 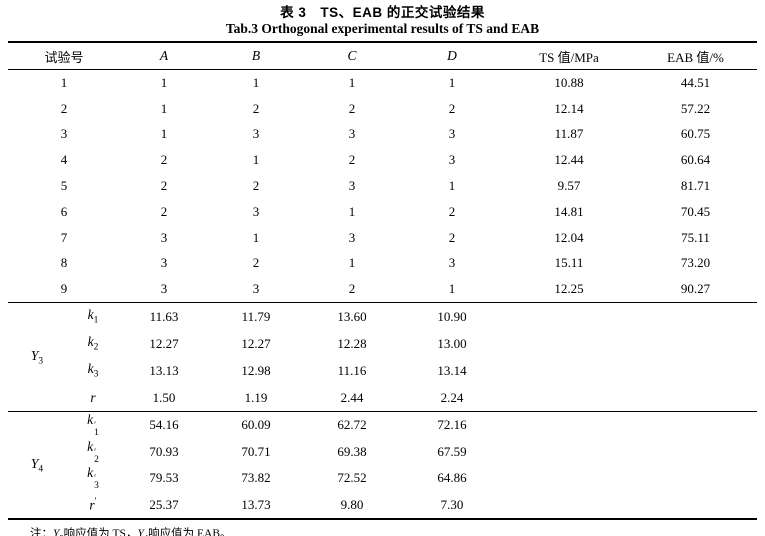 I want to click on run-row: 4 2 1 2 3 12.44 60.64, so click(x=382, y=160).